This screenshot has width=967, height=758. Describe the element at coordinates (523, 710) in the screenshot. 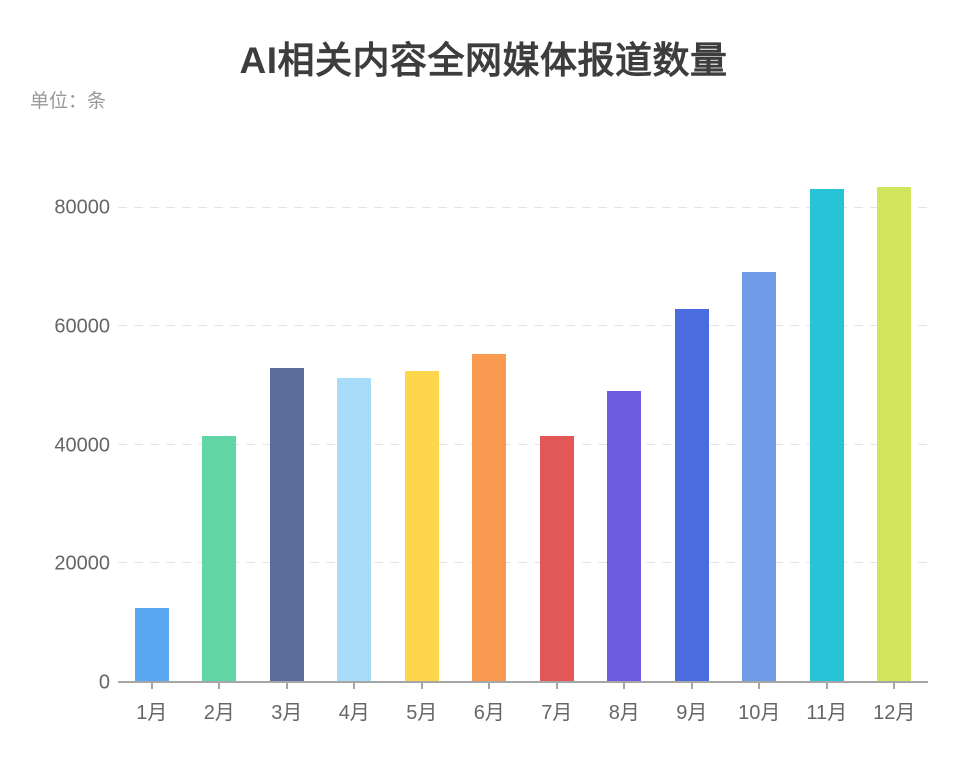

I see `x-axis-labels: 1月 2月 3月 4月 5月 6月 7月 8月 9月 10月 11月 12月` at that location.